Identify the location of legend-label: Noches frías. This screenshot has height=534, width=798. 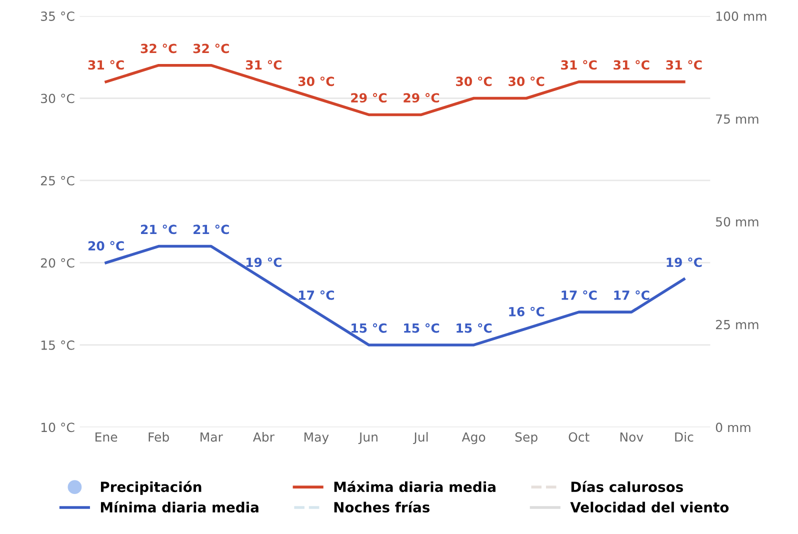
(382, 507).